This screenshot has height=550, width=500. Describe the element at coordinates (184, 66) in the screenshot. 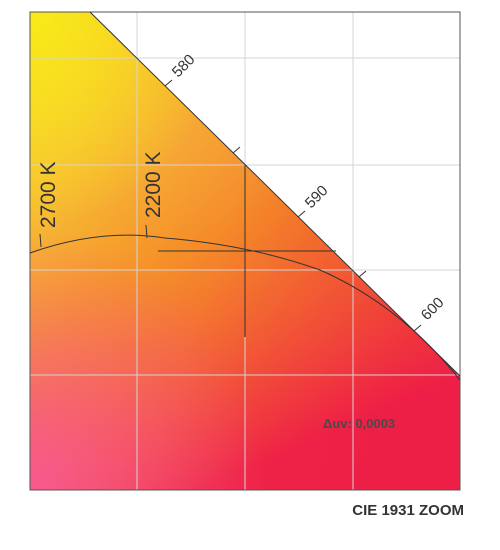

I see `wavelength-label-580: 580` at that location.